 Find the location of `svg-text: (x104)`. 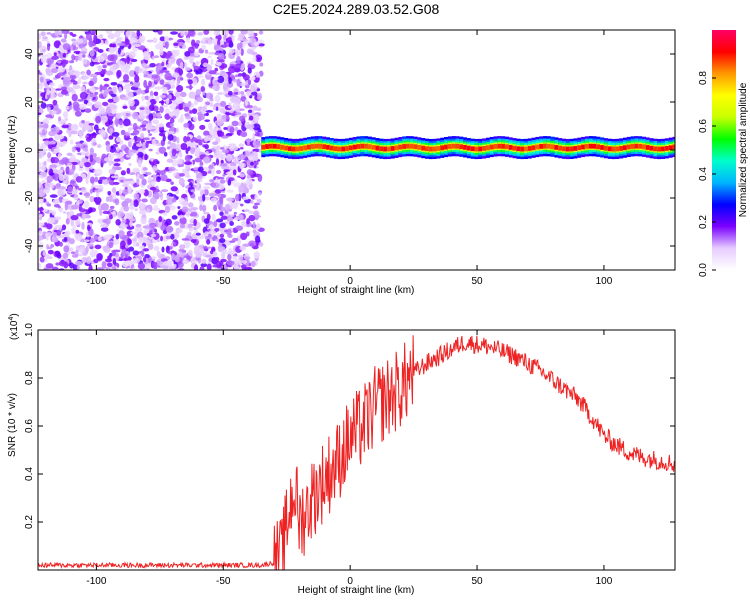

svg-text: (x104) is located at coordinates (14, 326).